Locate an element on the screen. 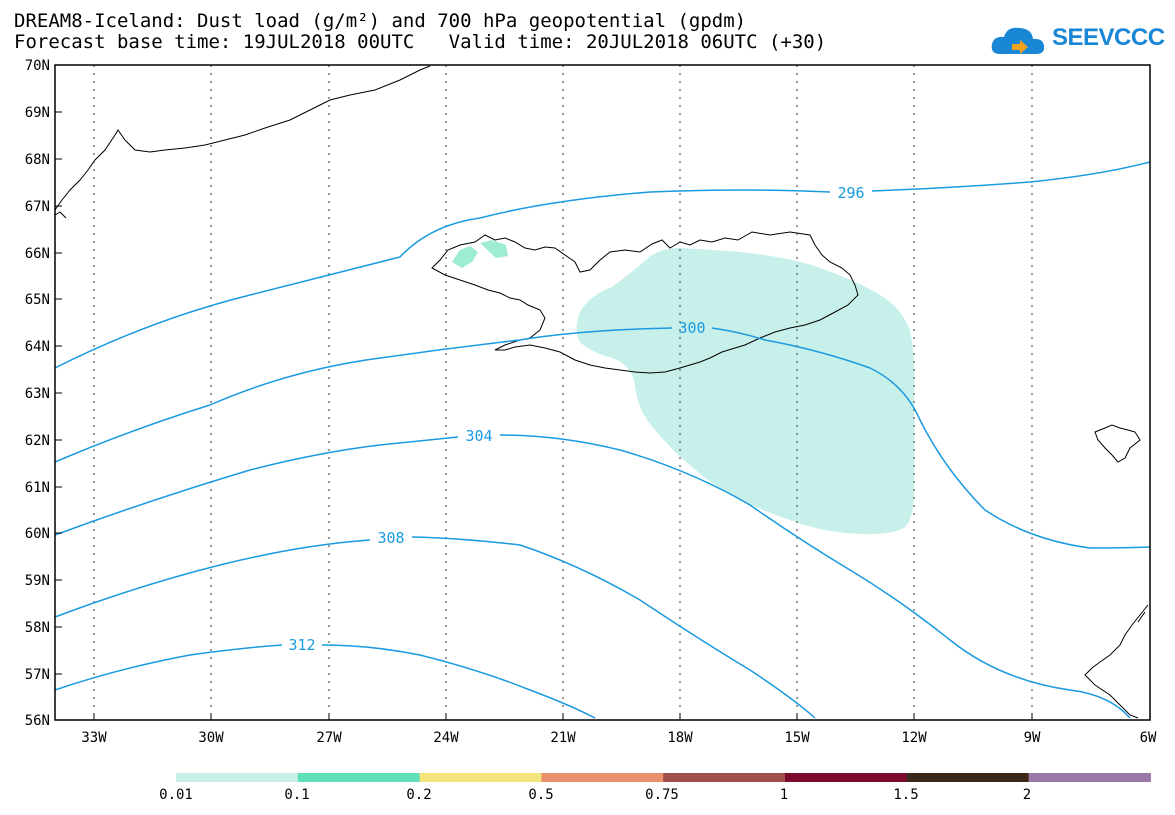 This screenshot has height=815, width=1175. logo-text: SEEVCCC is located at coordinates (1108, 37).